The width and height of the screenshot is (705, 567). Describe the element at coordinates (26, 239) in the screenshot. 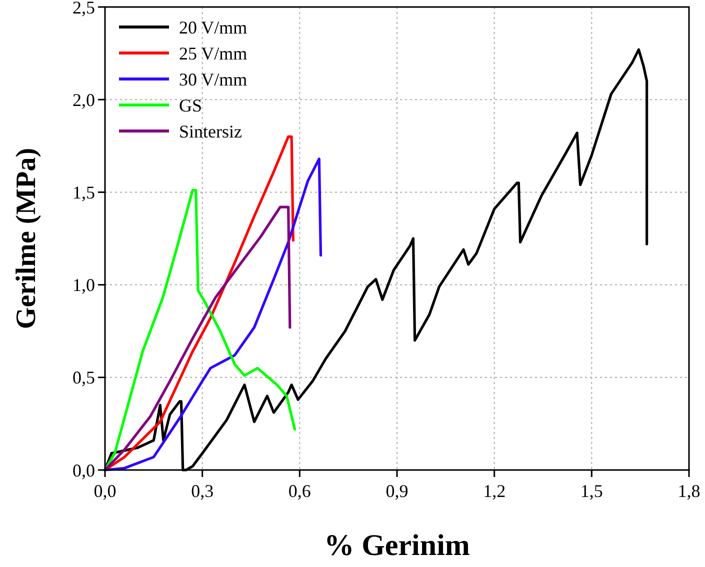

I see `y-axis-title: Gerilme (MPa)` at that location.